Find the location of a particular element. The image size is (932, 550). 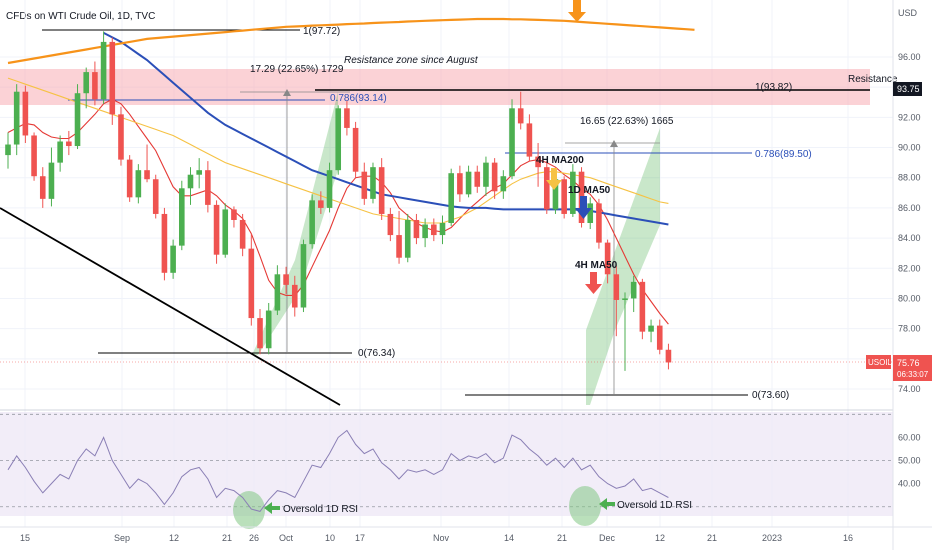

rsi-tick-label: 60.00 is located at coordinates (909, 437).